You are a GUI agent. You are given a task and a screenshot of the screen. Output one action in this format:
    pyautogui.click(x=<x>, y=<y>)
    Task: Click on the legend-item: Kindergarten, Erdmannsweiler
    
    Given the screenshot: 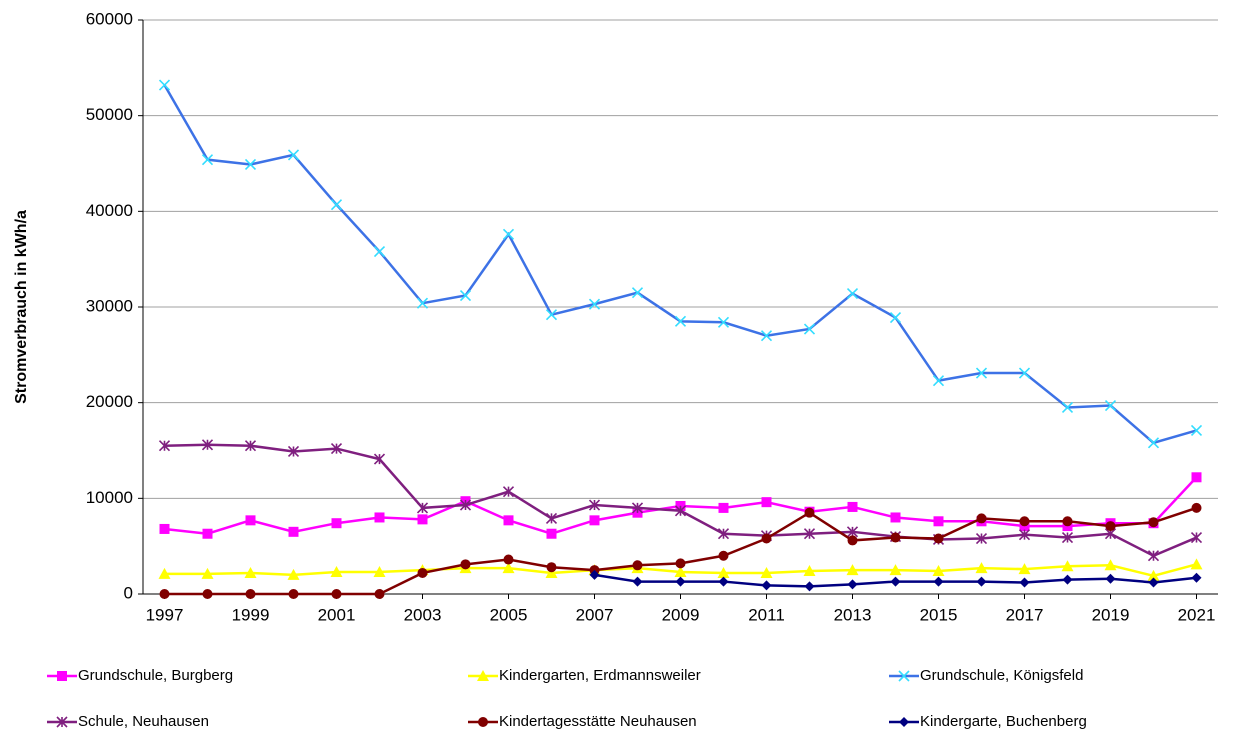 What is the action you would take?
    pyautogui.click(x=584, y=675)
    